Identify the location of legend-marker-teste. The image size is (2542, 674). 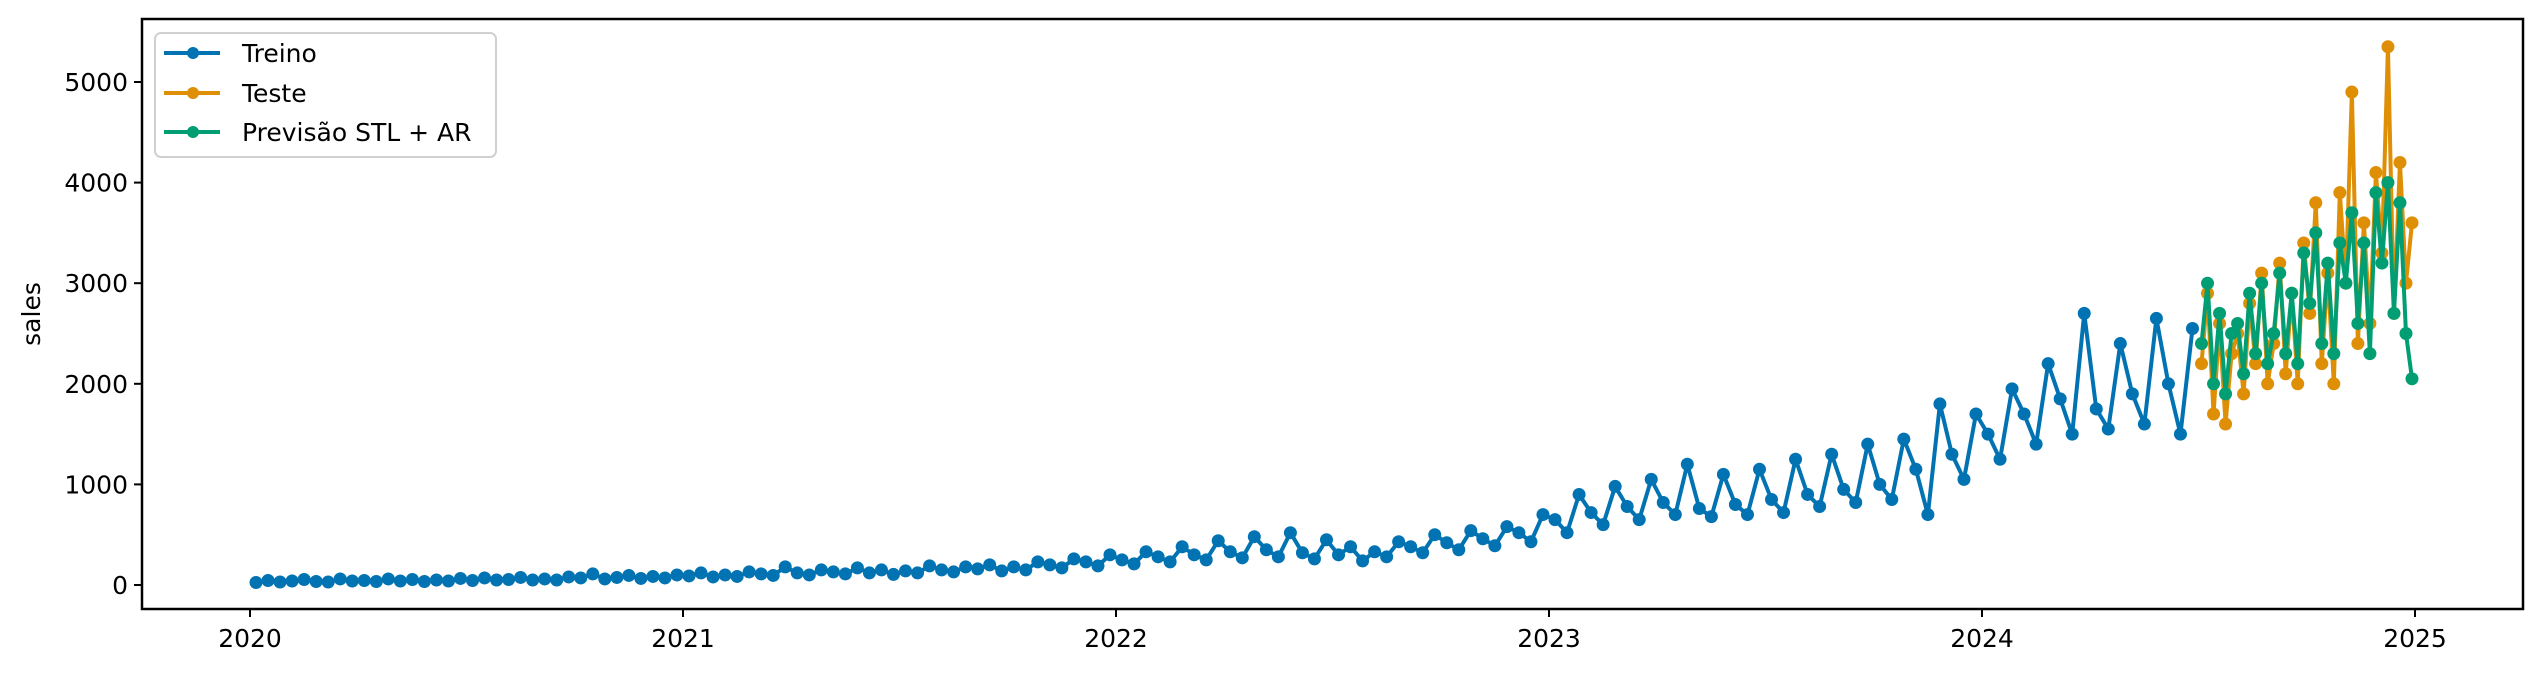
(193, 93).